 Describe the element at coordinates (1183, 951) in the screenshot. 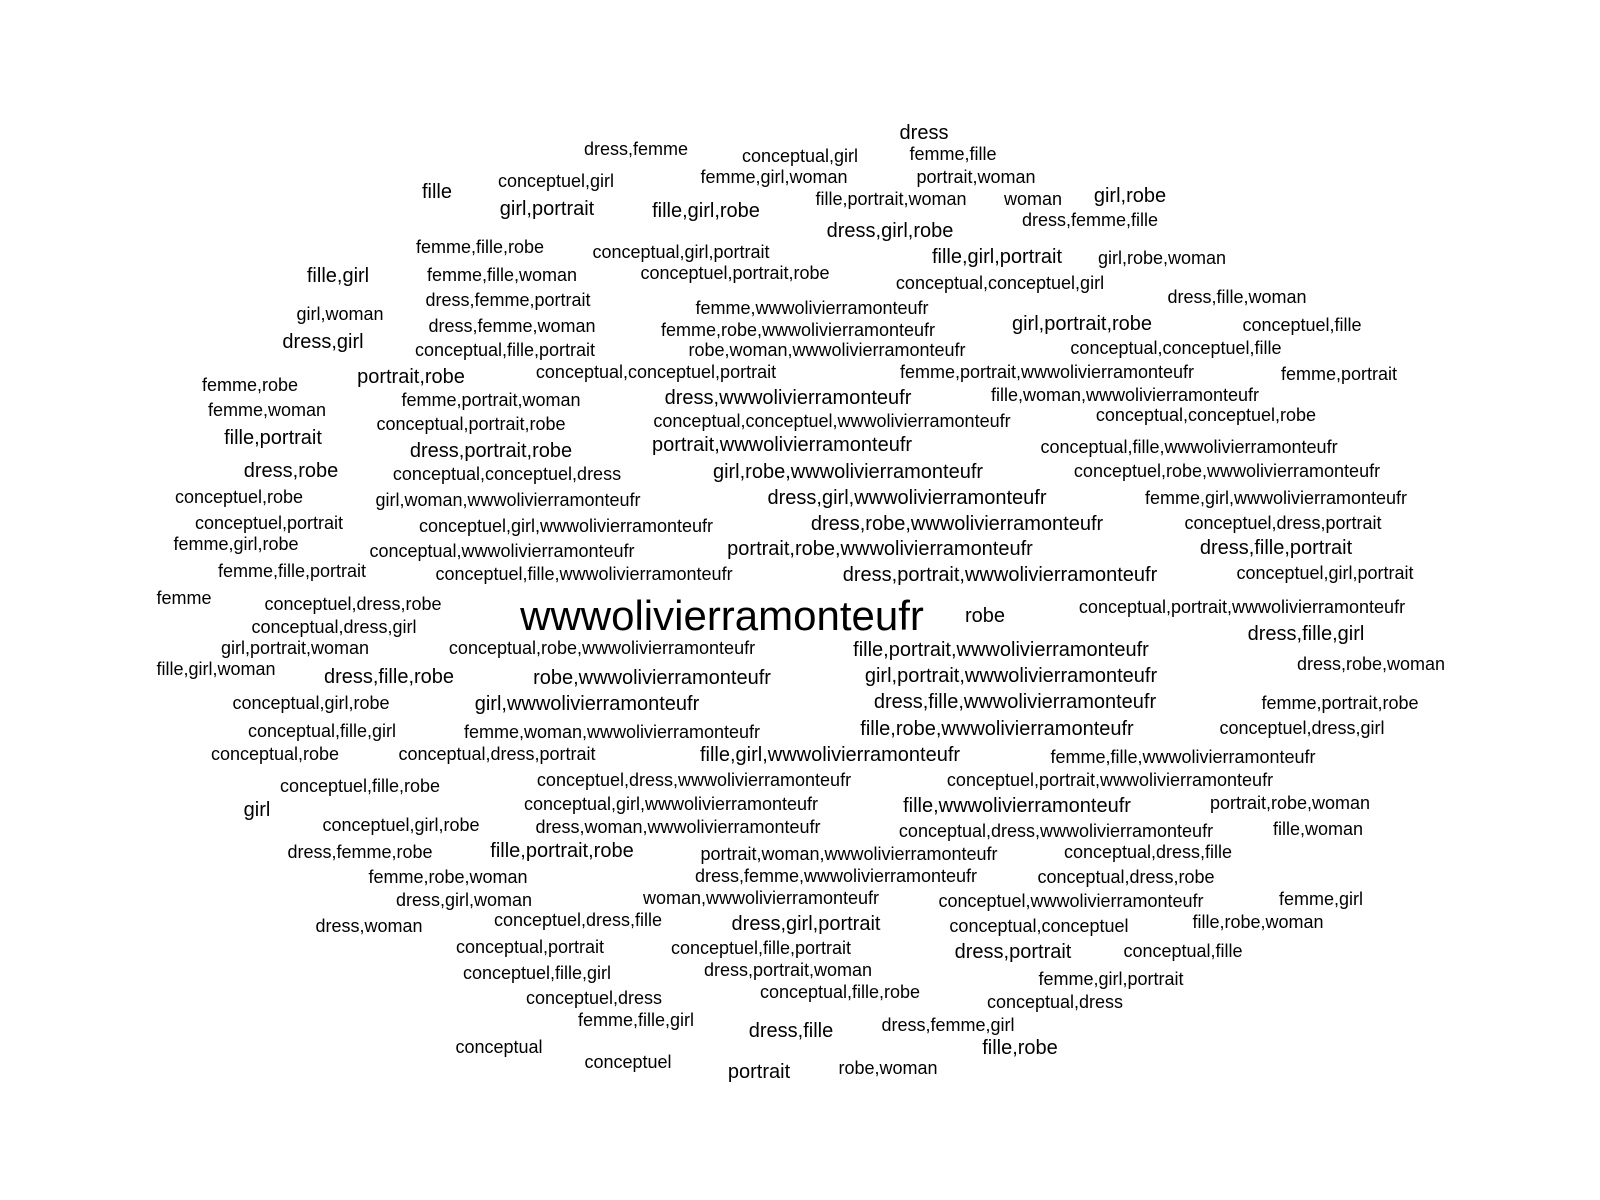

I see `cloud-word: conceptual,fille` at that location.